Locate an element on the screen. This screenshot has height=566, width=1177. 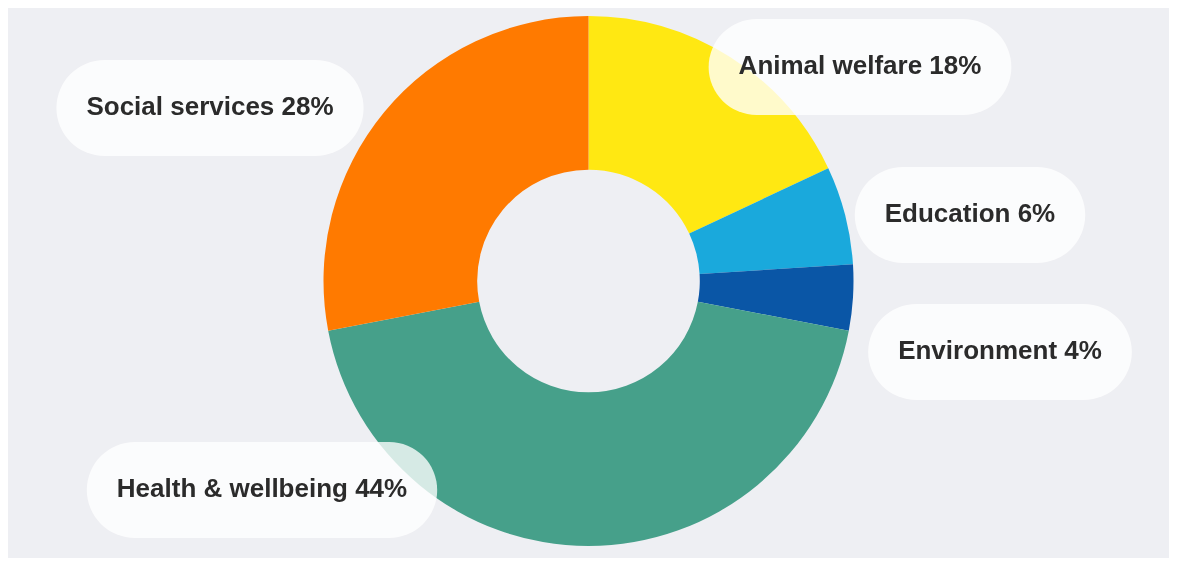
slice-label: Health & wellbeing 44% is located at coordinates (262, 488).